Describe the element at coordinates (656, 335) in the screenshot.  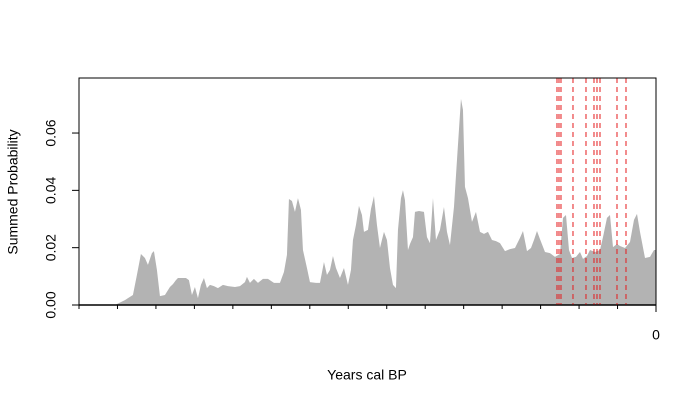
I see `x-tick-label: 0` at that location.